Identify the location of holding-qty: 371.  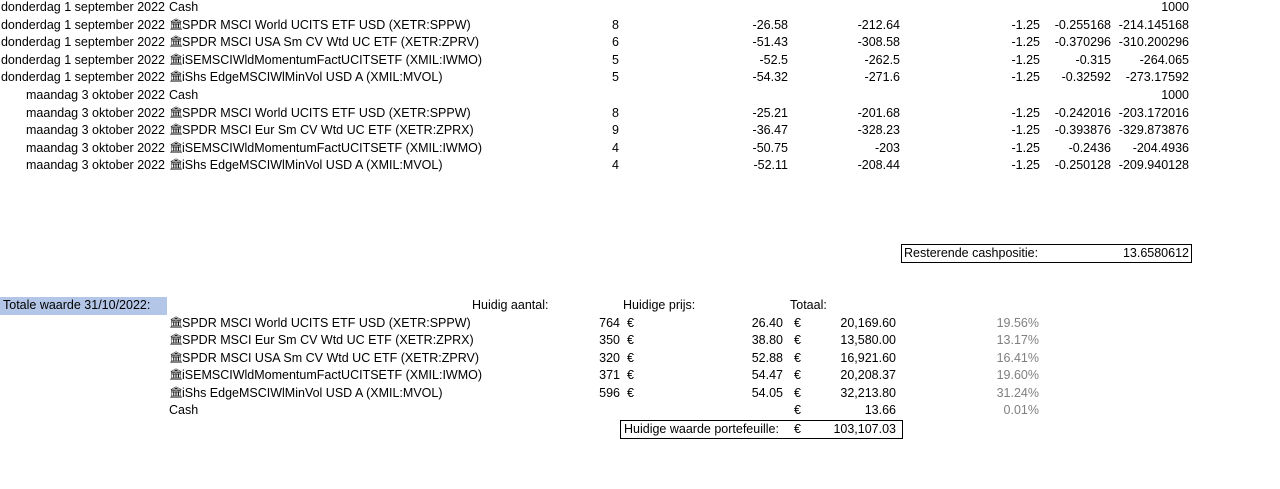
(609, 375).